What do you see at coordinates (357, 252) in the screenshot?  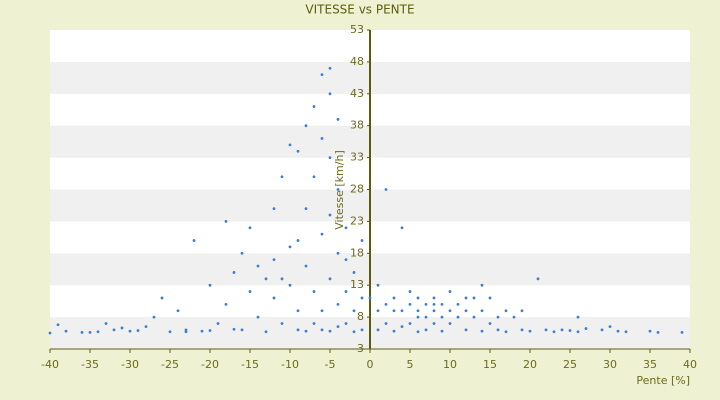 I see `y-tick-label: 18` at bounding box center [357, 252].